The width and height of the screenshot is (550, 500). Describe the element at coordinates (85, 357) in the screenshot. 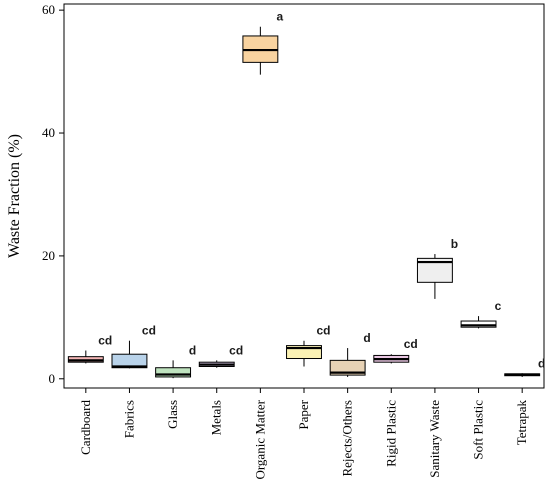

I see `box-cardboard` at that location.